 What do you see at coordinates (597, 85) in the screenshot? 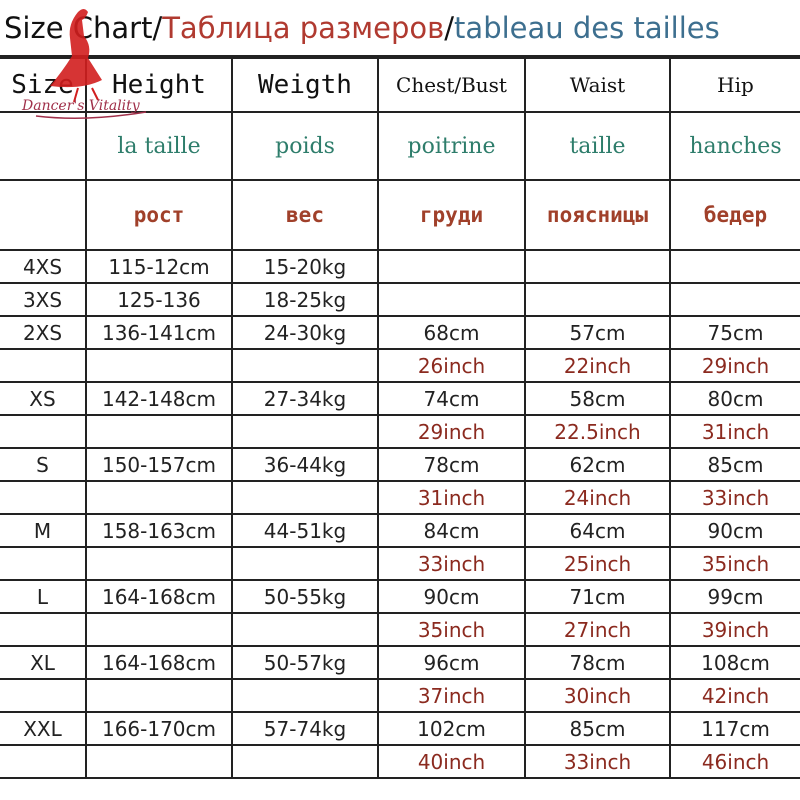
I see `header-waist: Waist` at bounding box center [597, 85].